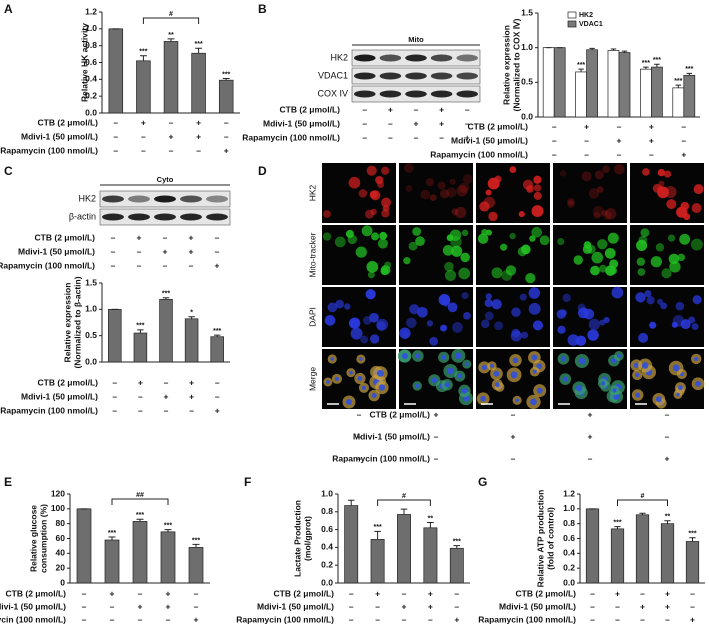  Describe the element at coordinates (247, 482) in the screenshot. I see `panel-letter: F` at that location.